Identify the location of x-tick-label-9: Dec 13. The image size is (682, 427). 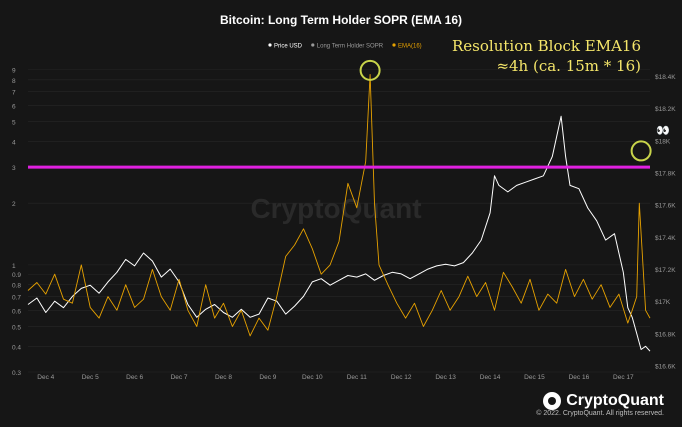
(445, 377).